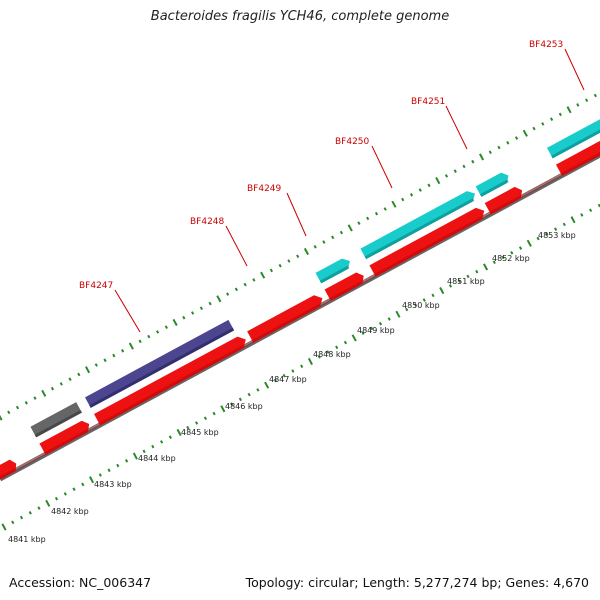 The image size is (600, 600). Describe the element at coordinates (334, 270) in the screenshot. I see `gene-bar-bf4249` at that location.